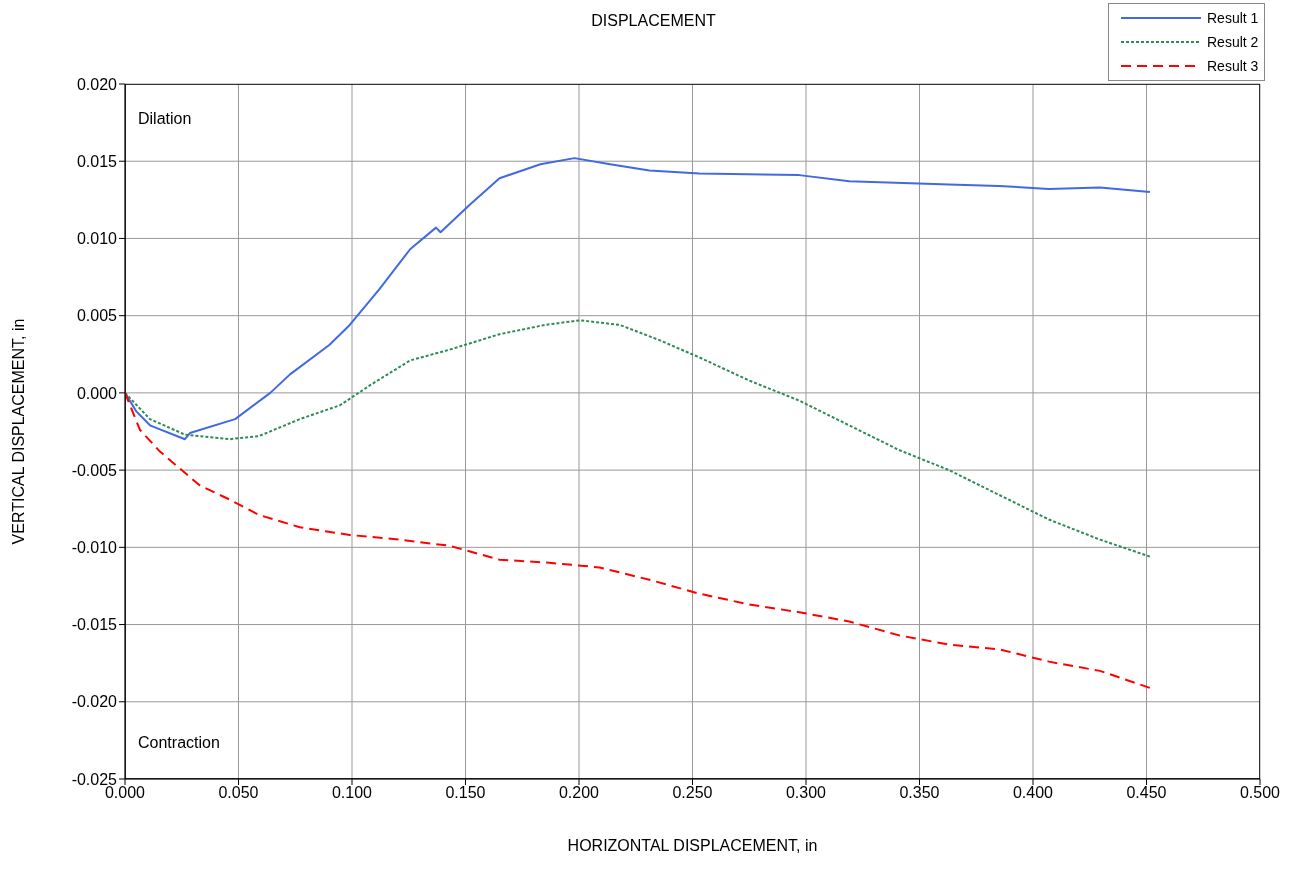  Describe the element at coordinates (352, 793) in the screenshot. I see `x-tick-label: 0.100` at that location.